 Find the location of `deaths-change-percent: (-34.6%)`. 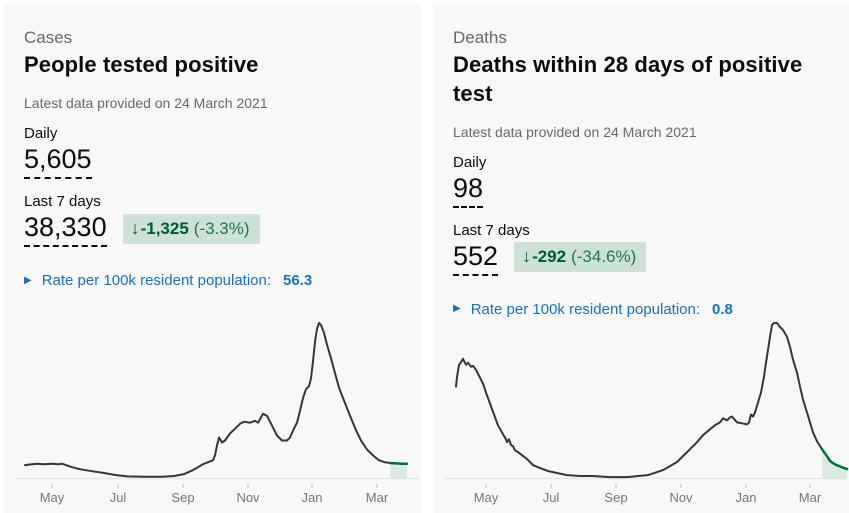

deaths-change-percent: (-34.6%) is located at coordinates (604, 257).